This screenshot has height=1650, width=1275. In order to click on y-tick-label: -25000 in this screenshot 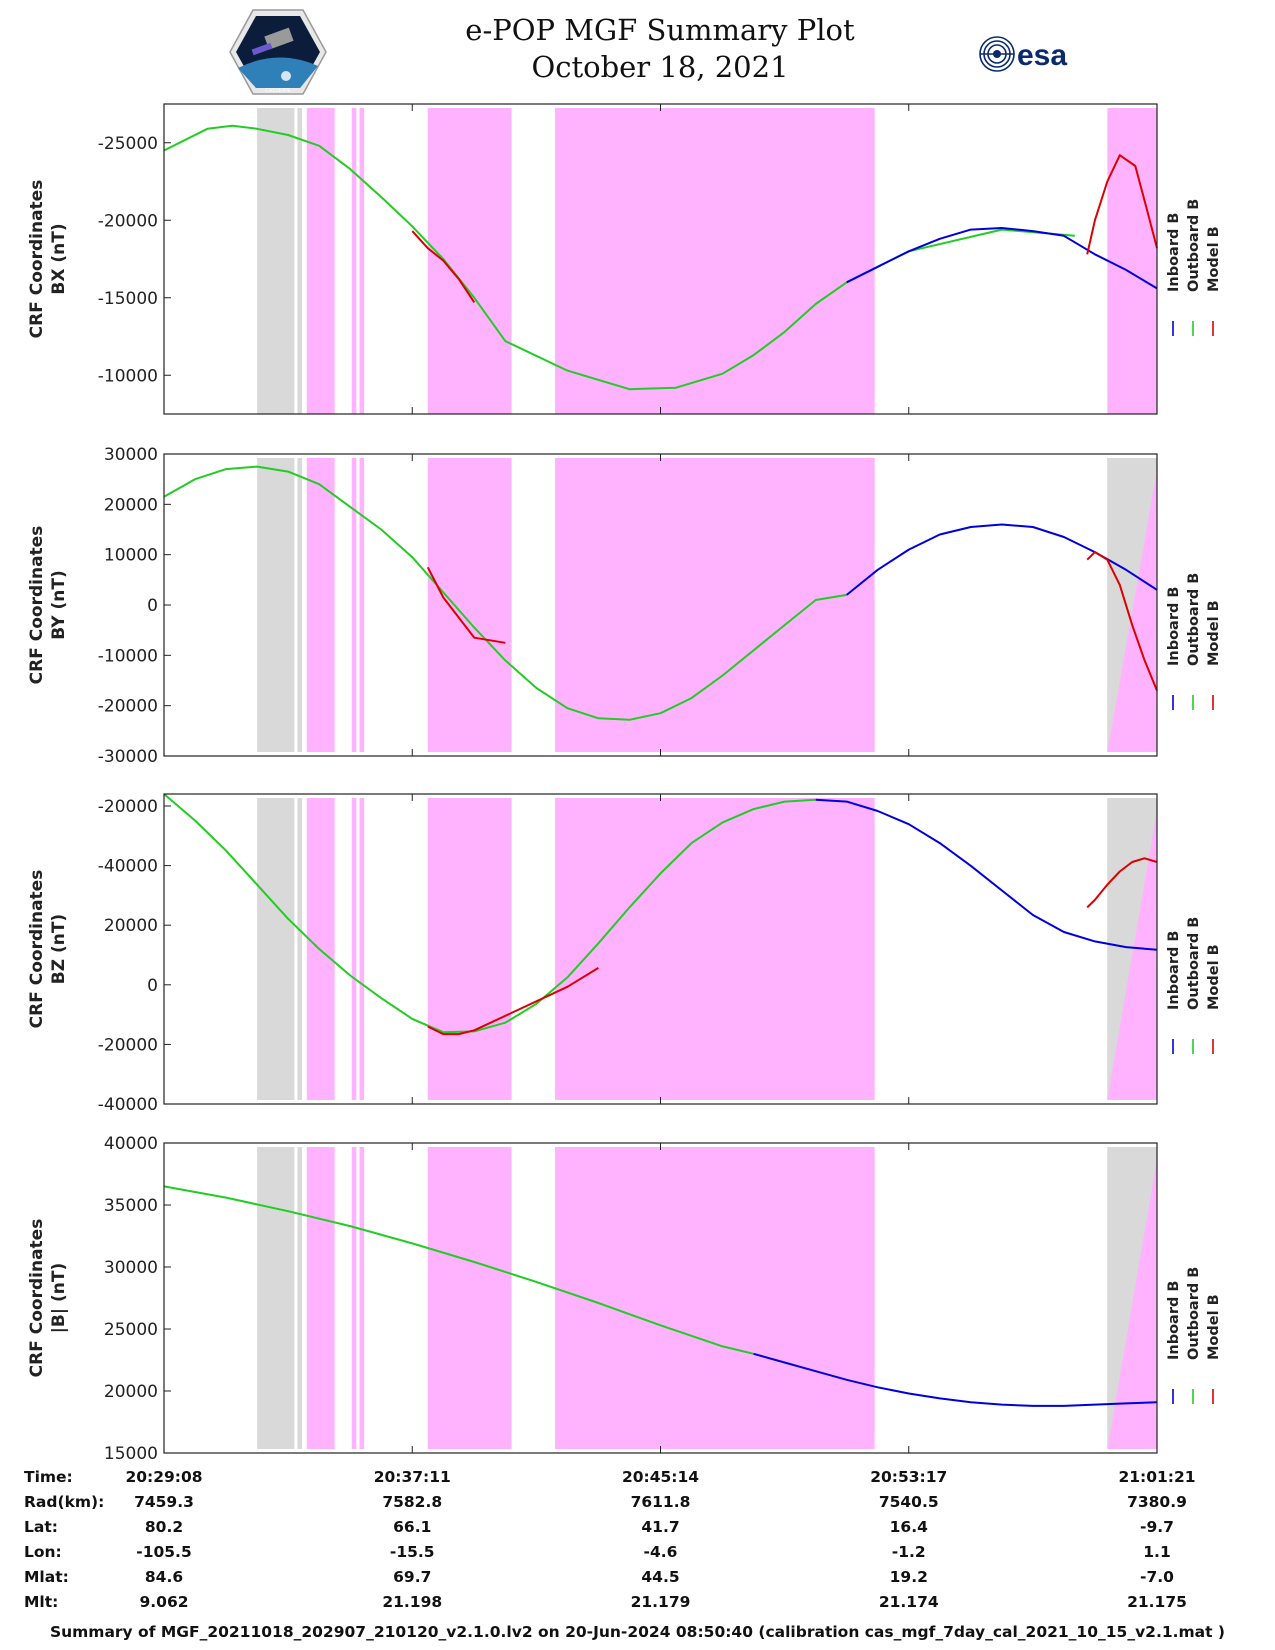, I will do `click(128, 144)`.